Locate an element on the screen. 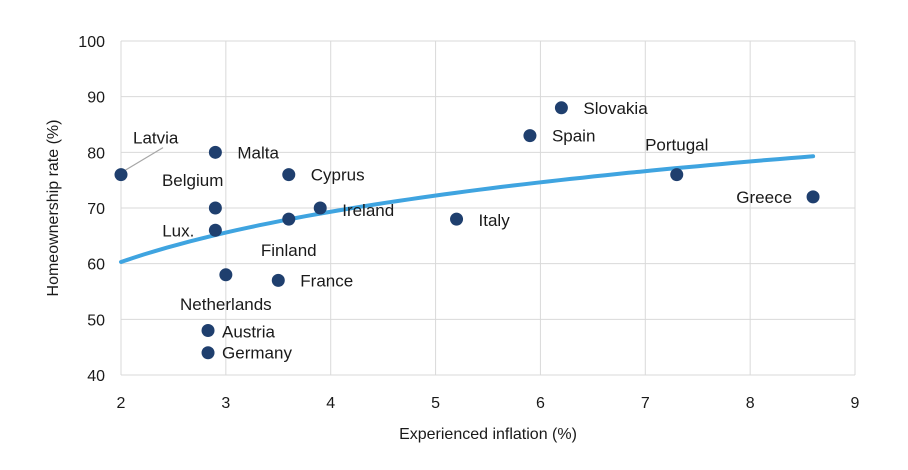  label-latvia: Latvia is located at coordinates (156, 138).